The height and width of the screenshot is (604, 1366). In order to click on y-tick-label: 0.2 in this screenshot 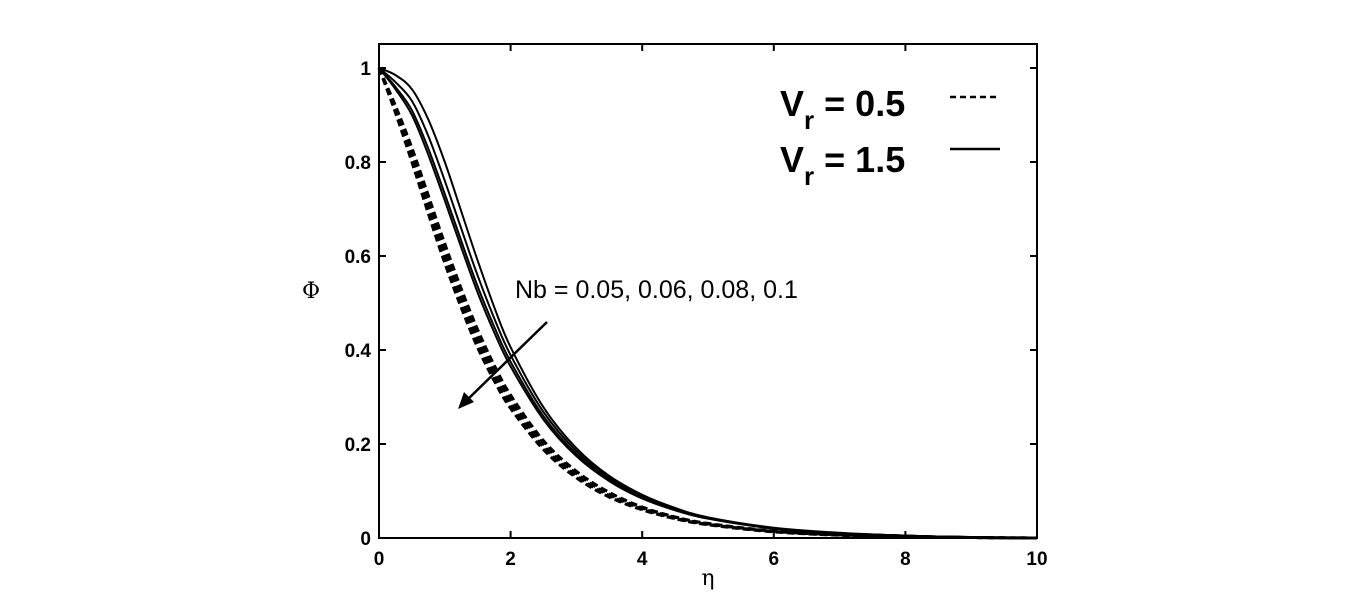, I will do `click(358, 445)`.